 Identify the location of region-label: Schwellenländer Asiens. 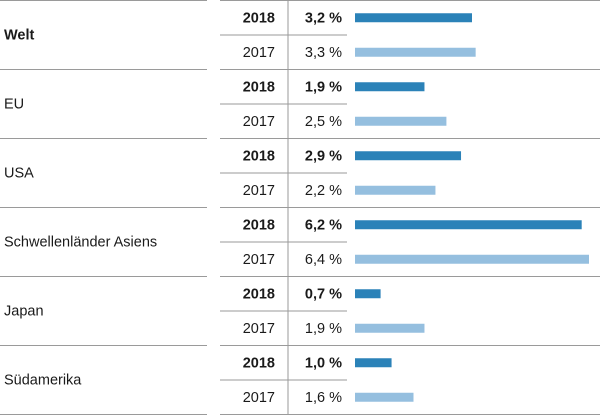
(80, 243).